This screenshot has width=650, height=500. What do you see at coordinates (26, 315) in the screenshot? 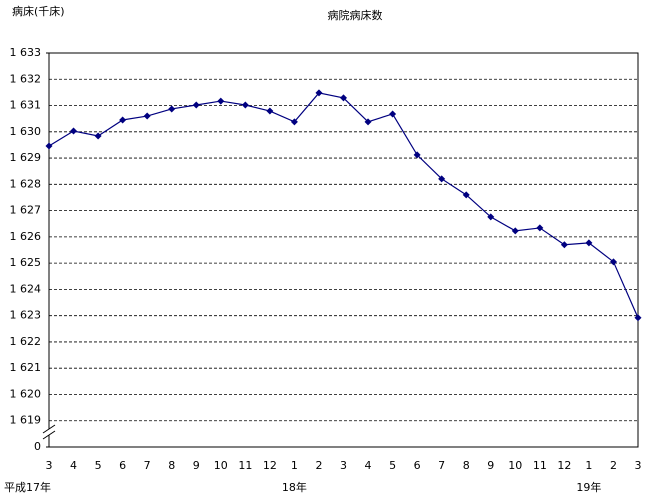
I see `y-tick-label: 1 623` at bounding box center [26, 315].